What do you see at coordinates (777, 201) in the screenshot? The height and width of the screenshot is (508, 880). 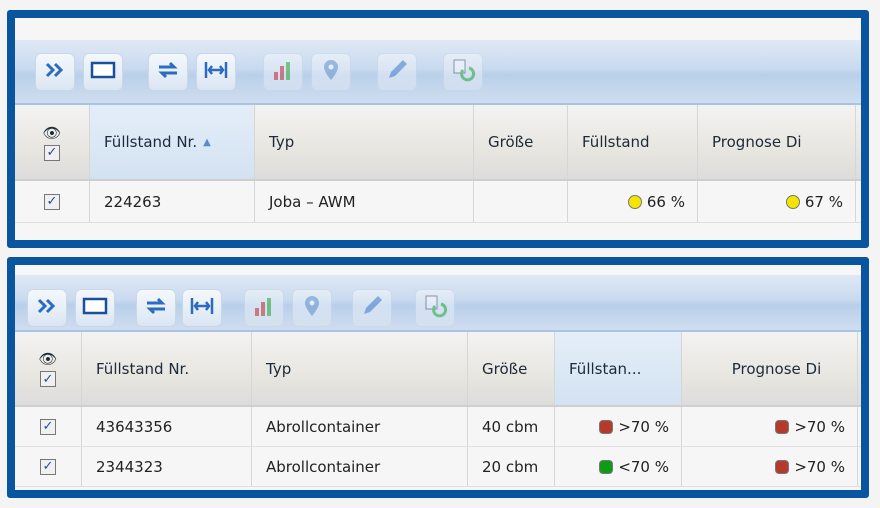 I see `cell-prognose: 67 %` at bounding box center [777, 201].